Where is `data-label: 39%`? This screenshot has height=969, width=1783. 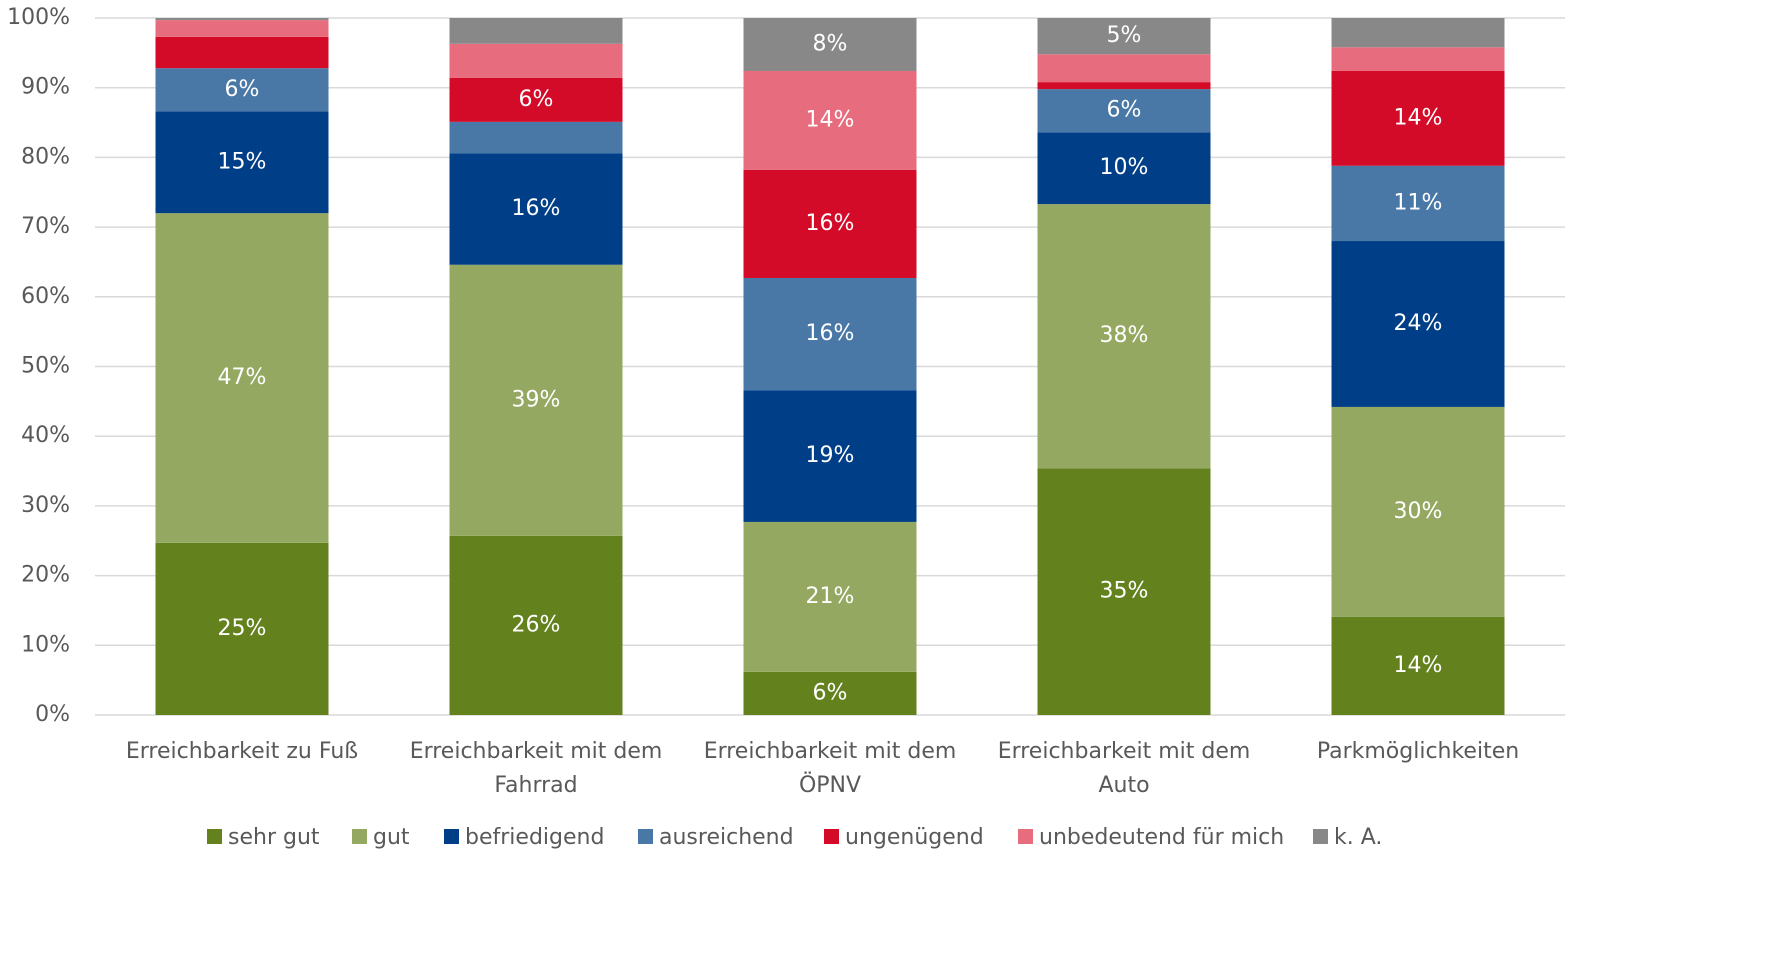 data-label: 39% is located at coordinates (536, 399).